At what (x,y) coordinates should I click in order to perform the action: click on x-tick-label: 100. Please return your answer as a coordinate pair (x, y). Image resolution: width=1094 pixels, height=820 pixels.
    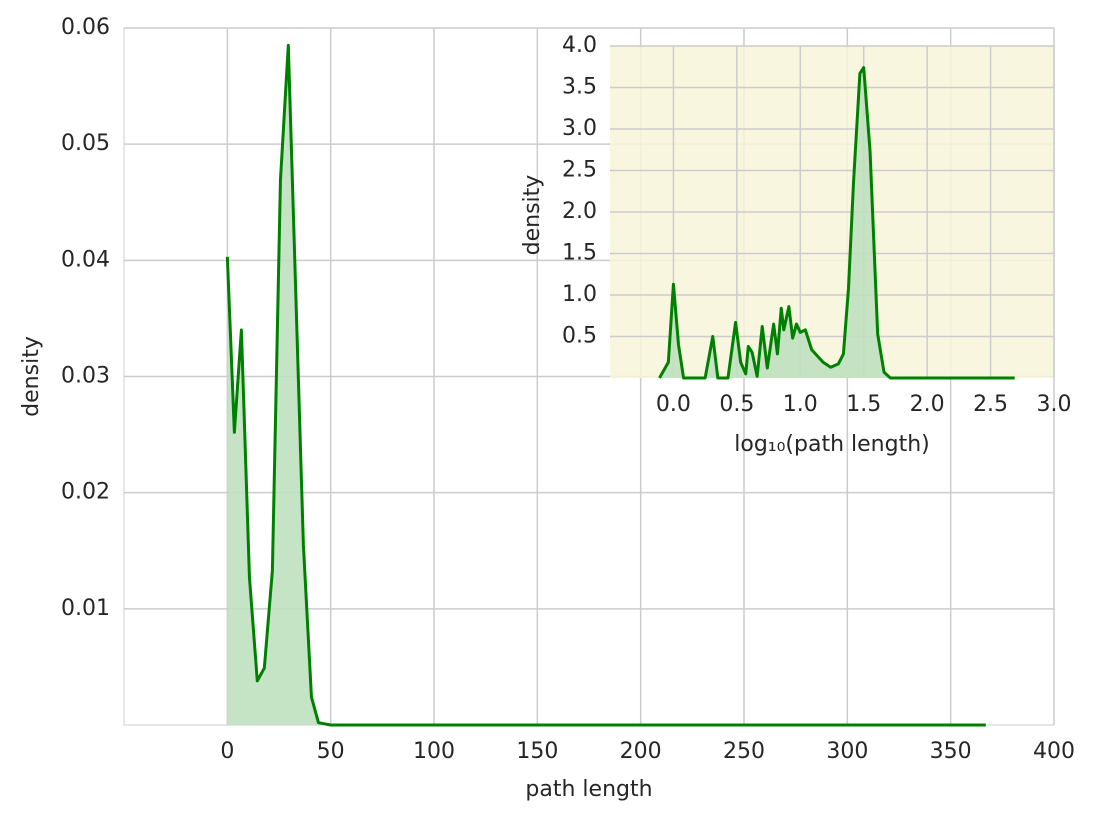
    Looking at the image, I should click on (434, 751).